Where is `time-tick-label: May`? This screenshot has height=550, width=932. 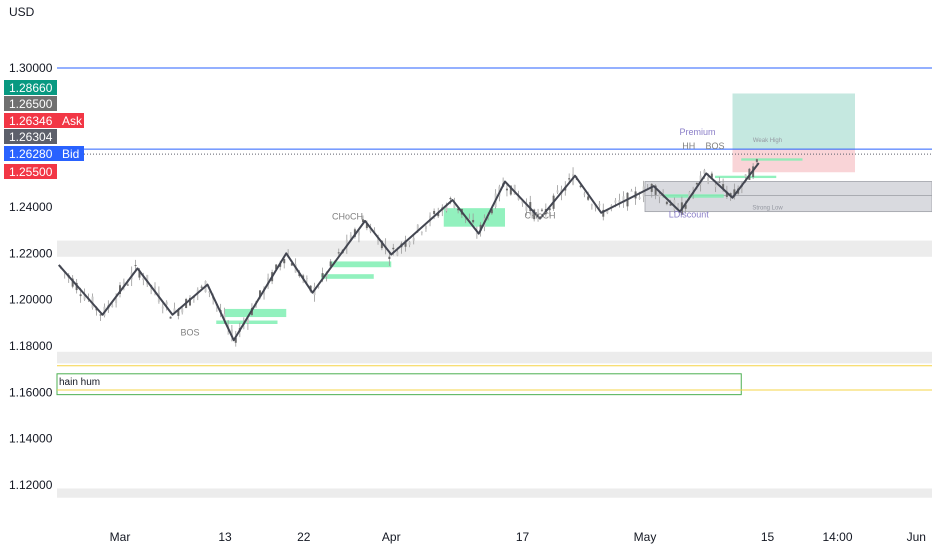 time-tick-label: May is located at coordinates (645, 537).